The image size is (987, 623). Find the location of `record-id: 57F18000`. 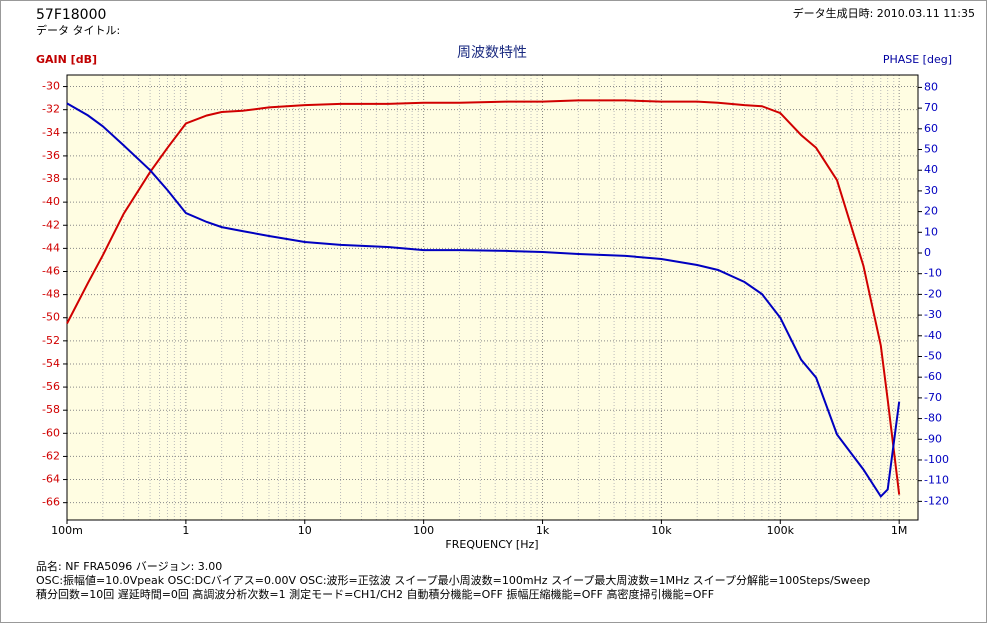

record-id: 57F18000 is located at coordinates (71, 15).